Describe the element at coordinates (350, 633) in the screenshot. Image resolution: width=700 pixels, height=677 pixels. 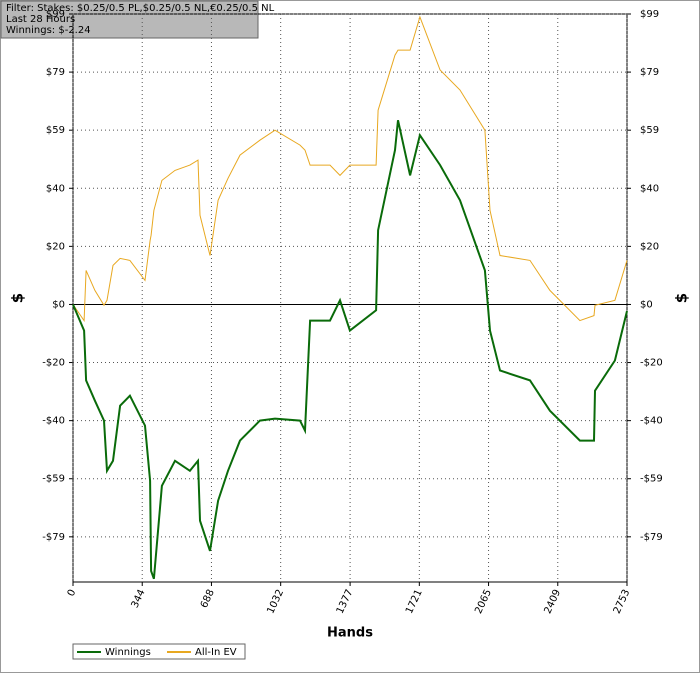
I see `x-axis-label: Hands` at that location.